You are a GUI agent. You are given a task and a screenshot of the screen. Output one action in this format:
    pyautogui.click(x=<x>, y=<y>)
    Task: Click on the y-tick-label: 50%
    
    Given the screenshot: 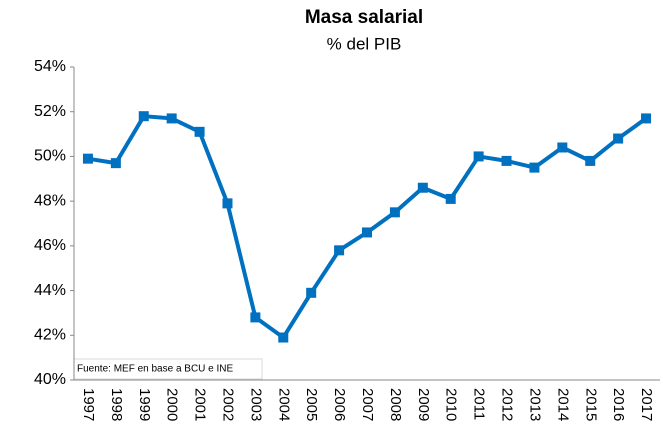 What is the action you would take?
    pyautogui.click(x=50, y=156)
    